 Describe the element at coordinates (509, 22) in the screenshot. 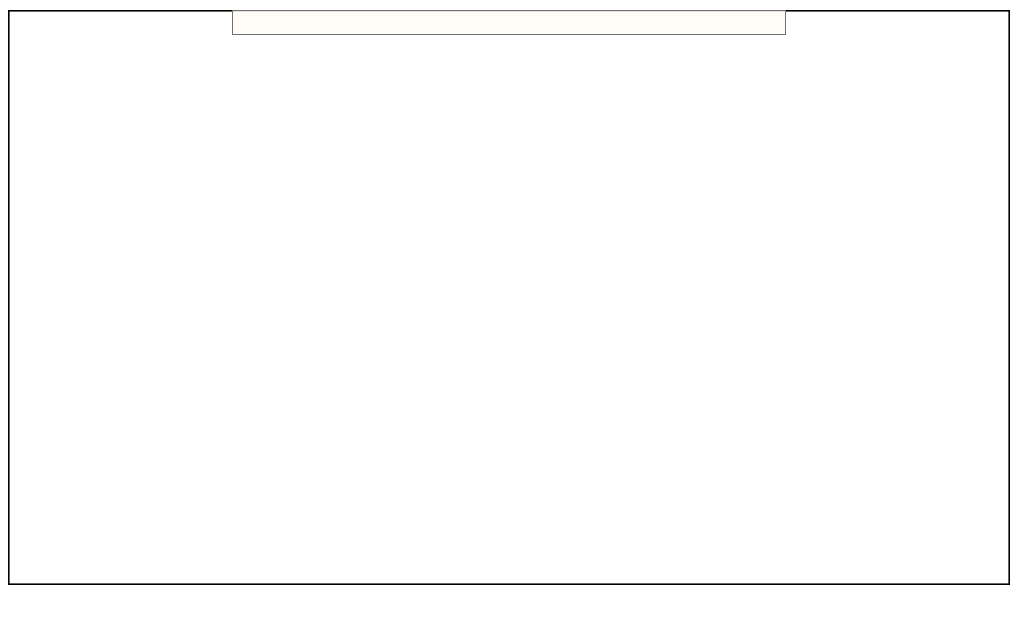

I see `map-title` at that location.